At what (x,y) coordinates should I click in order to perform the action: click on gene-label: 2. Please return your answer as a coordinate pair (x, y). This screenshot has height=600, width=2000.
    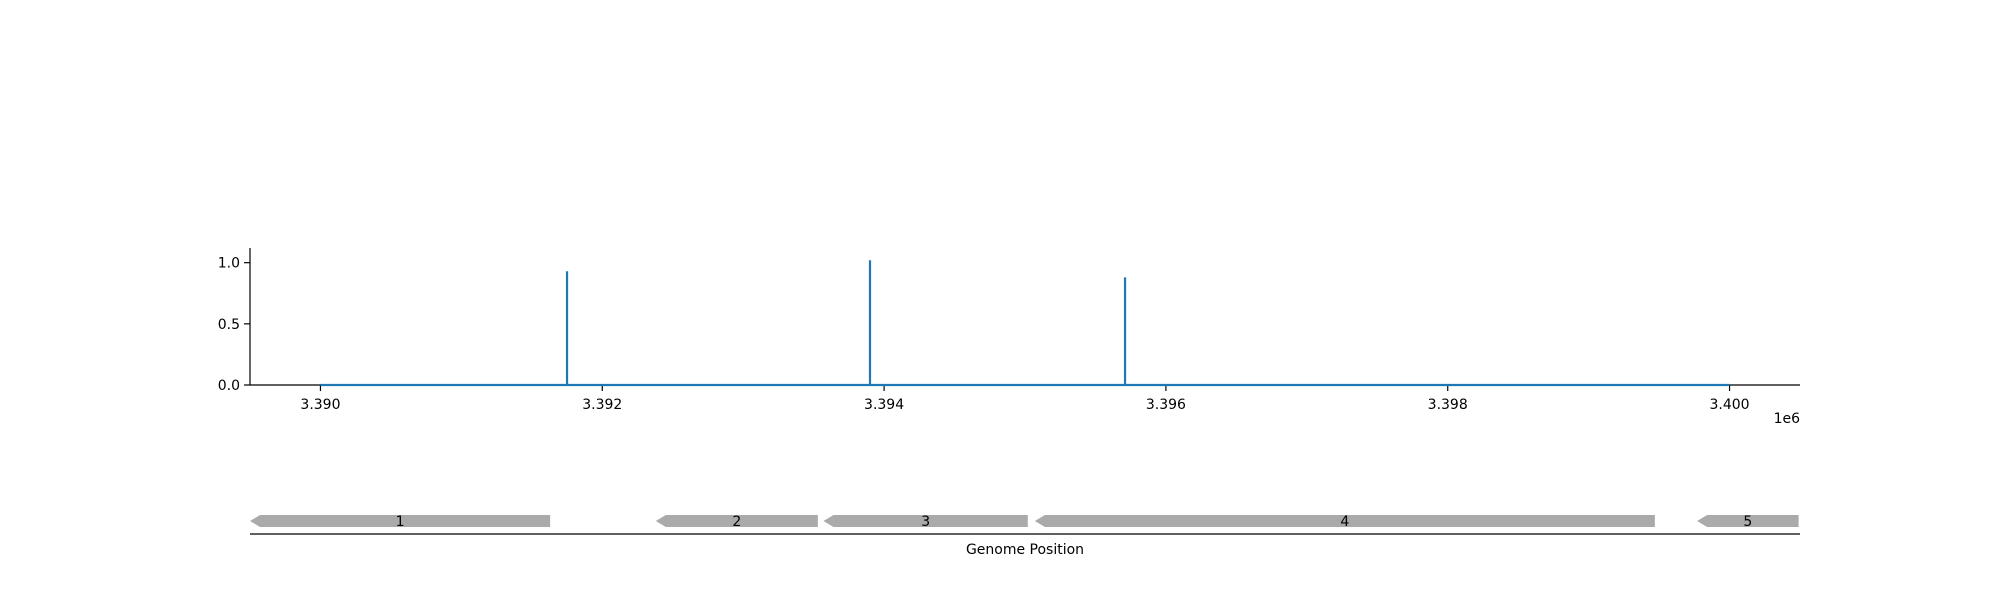
    Looking at the image, I should click on (736, 522).